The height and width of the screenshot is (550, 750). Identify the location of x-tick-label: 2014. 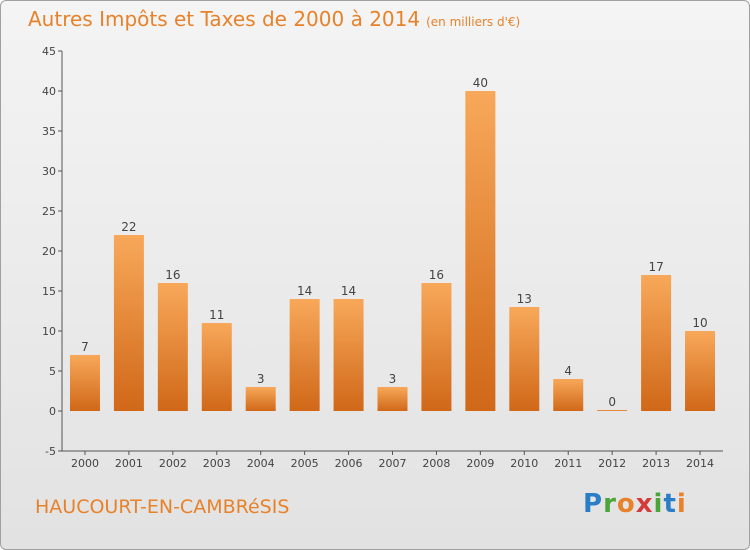
(700, 463).